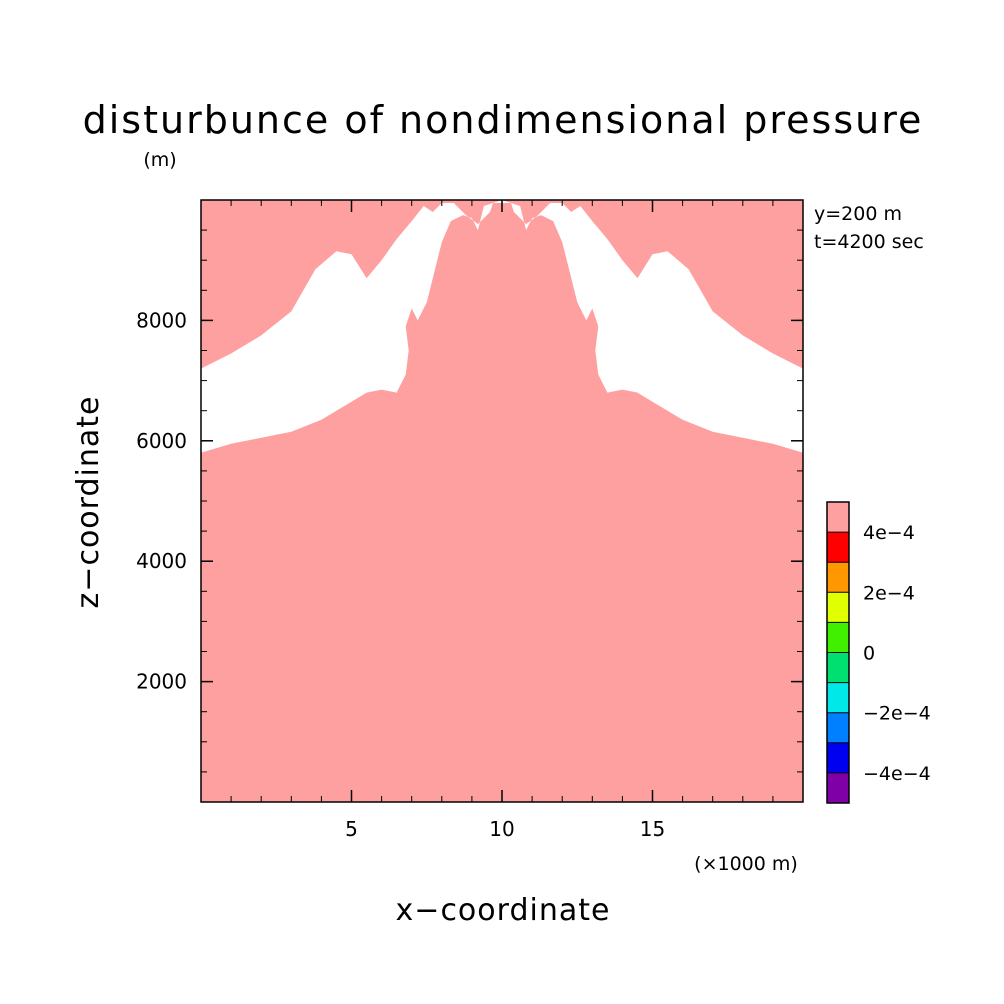 This screenshot has width=1004, height=1004. Describe the element at coordinates (88, 502) in the screenshot. I see `y-axis-label: z−coordinate` at that location.